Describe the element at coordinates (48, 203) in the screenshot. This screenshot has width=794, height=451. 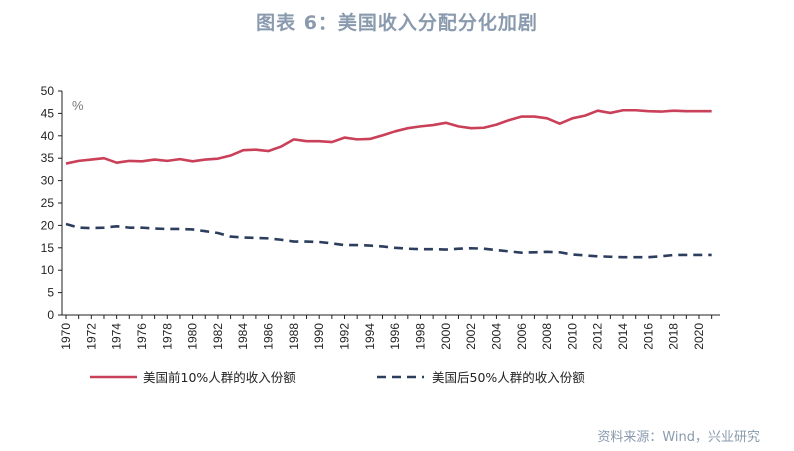
I see `y-tick-label: 25` at that location.